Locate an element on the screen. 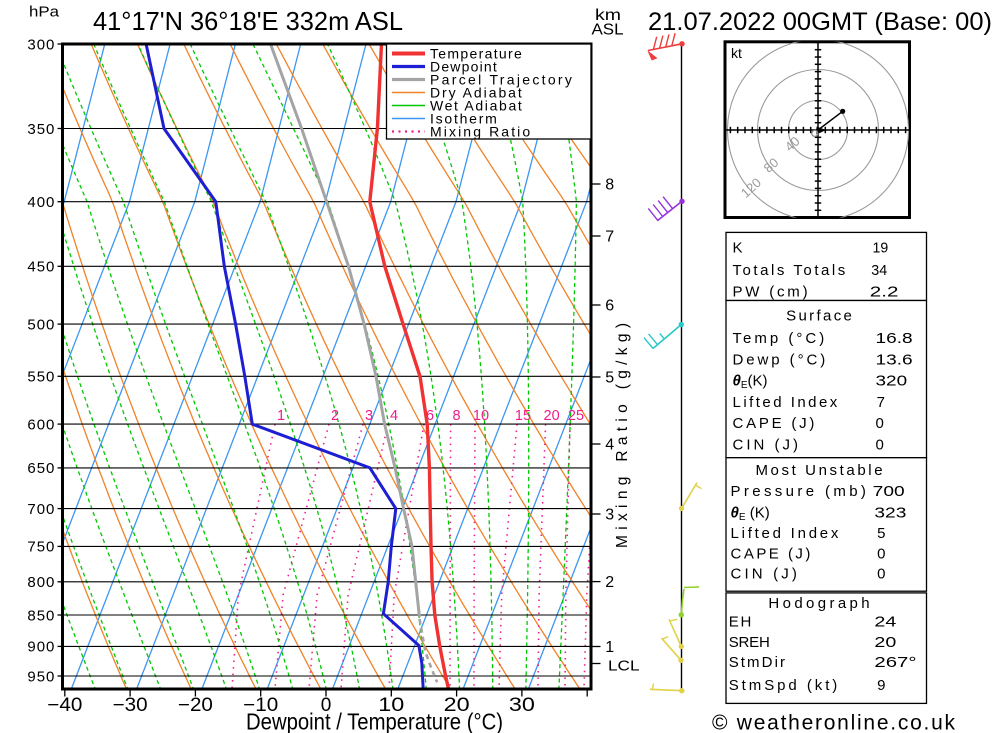 This screenshot has width=1000, height=733. svg-text: Surface is located at coordinates (819, 316).